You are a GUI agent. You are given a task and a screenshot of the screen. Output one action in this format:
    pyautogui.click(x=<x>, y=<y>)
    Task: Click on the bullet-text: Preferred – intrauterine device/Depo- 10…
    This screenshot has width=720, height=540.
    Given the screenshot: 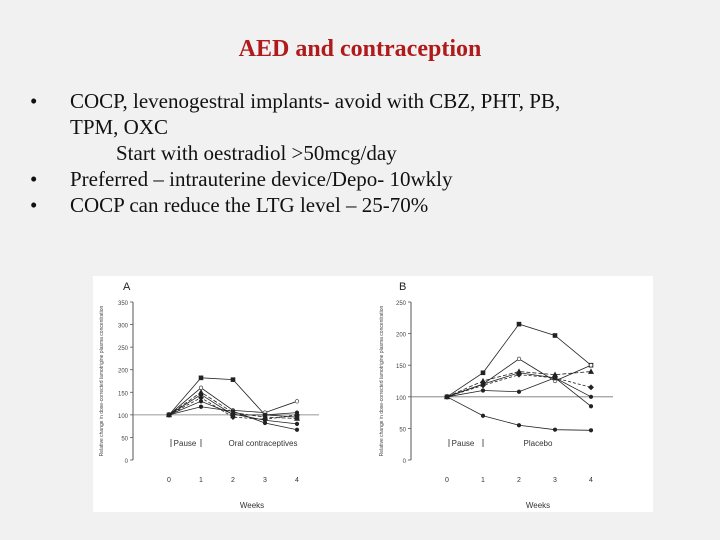 What is the action you would take?
    pyautogui.click(x=261, y=179)
    